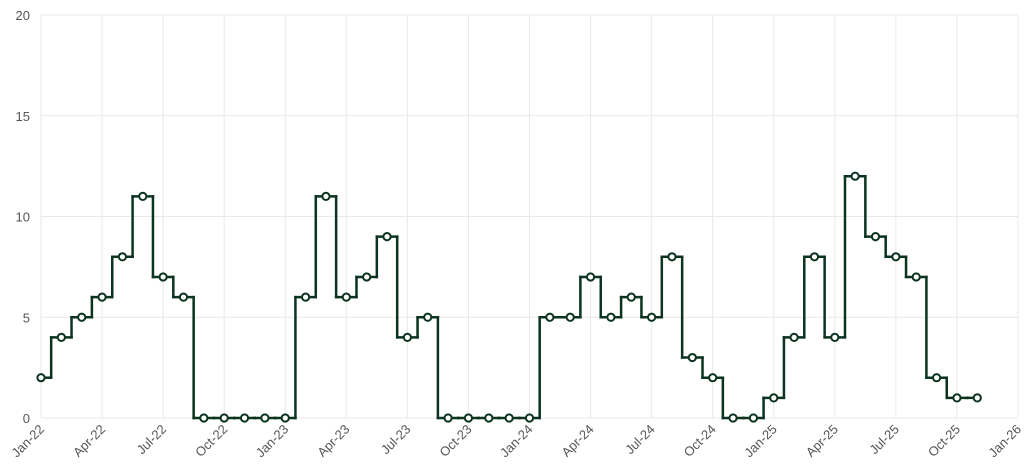 The image size is (1024, 476). What do you see at coordinates (23, 217) in the screenshot?
I see `y-tick-label: 10` at bounding box center [23, 217].